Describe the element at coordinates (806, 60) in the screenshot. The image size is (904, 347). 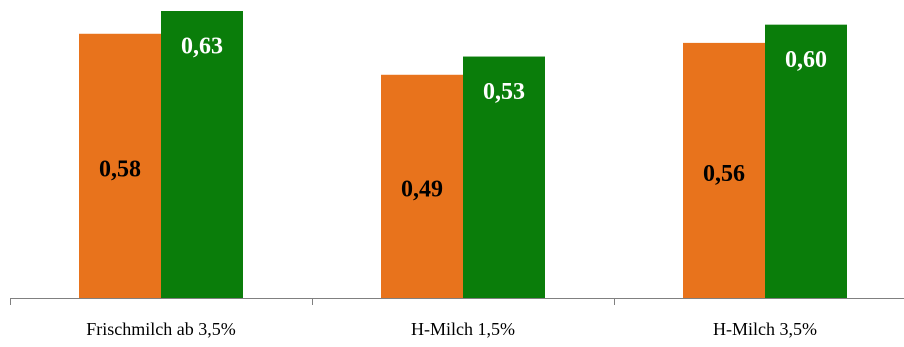
I see `bar-value-label: 0,60` at that location.